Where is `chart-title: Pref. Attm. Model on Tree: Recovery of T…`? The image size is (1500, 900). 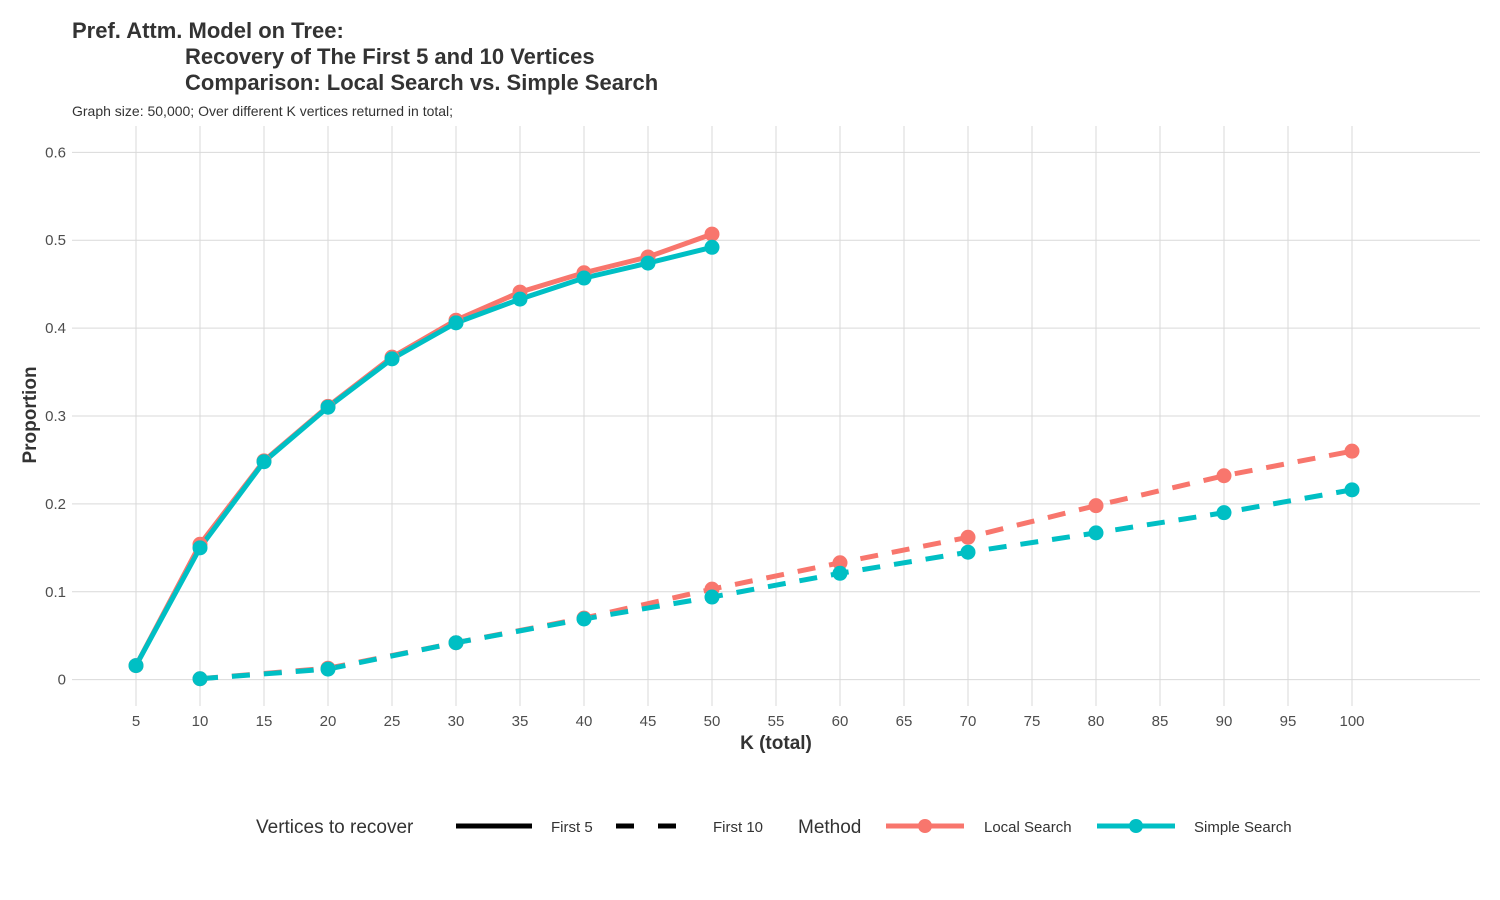 chart-title: Pref. Attm. Model on Tree: Recovery of T… is located at coordinates (365, 56).